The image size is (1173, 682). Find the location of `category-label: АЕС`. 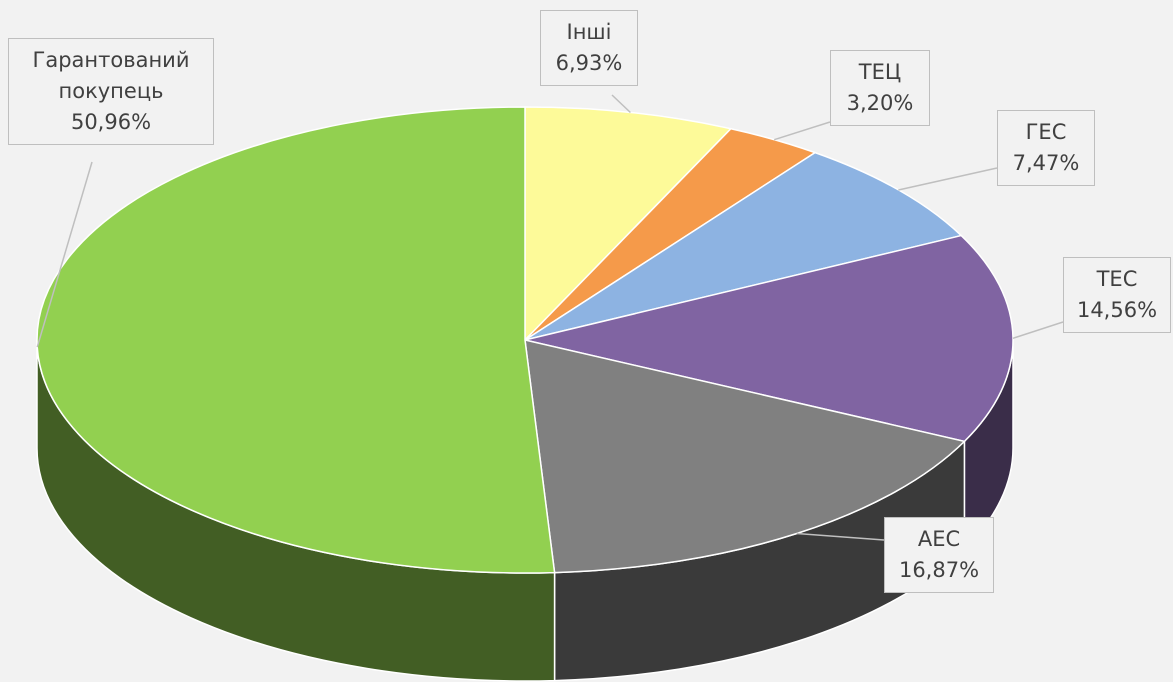

category-label: АЕС is located at coordinates (939, 539).